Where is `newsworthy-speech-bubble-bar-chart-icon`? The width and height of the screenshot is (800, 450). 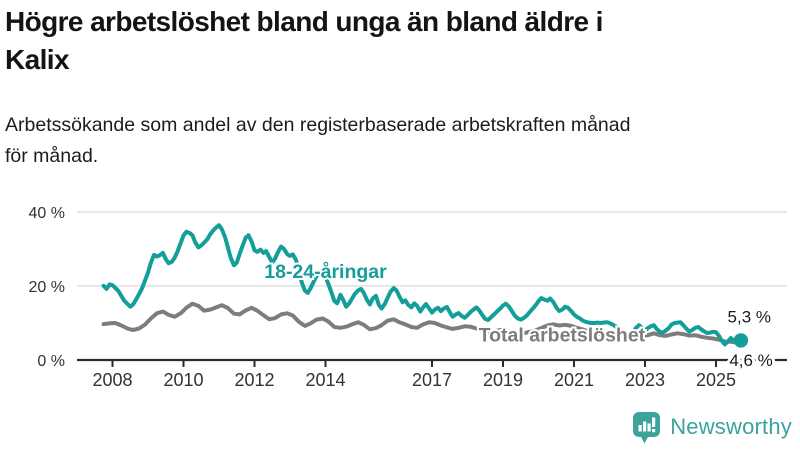
newsworthy-speech-bubble-bar-chart-icon is located at coordinates (647, 428).